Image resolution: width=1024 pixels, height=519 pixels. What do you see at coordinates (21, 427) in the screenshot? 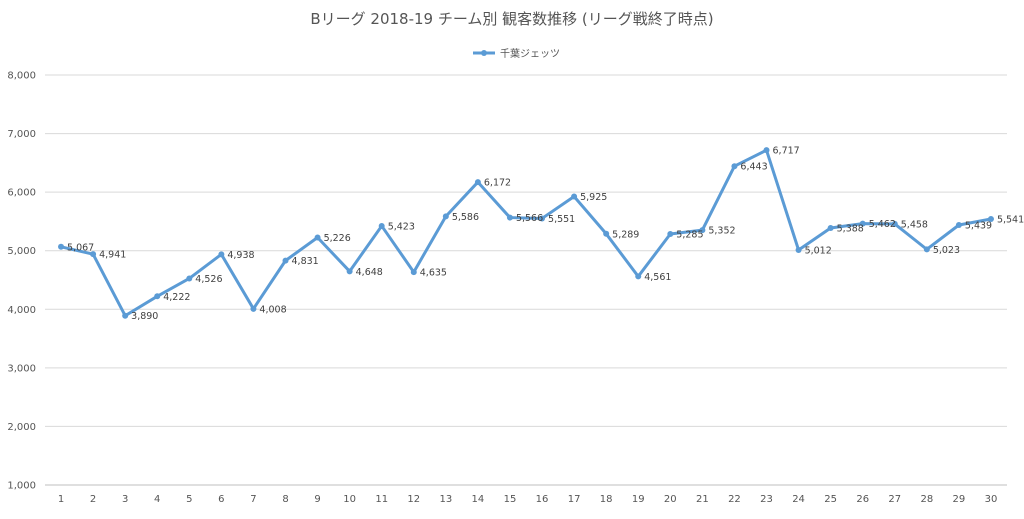
I see `y-tick-label: 2,000` at bounding box center [21, 427].